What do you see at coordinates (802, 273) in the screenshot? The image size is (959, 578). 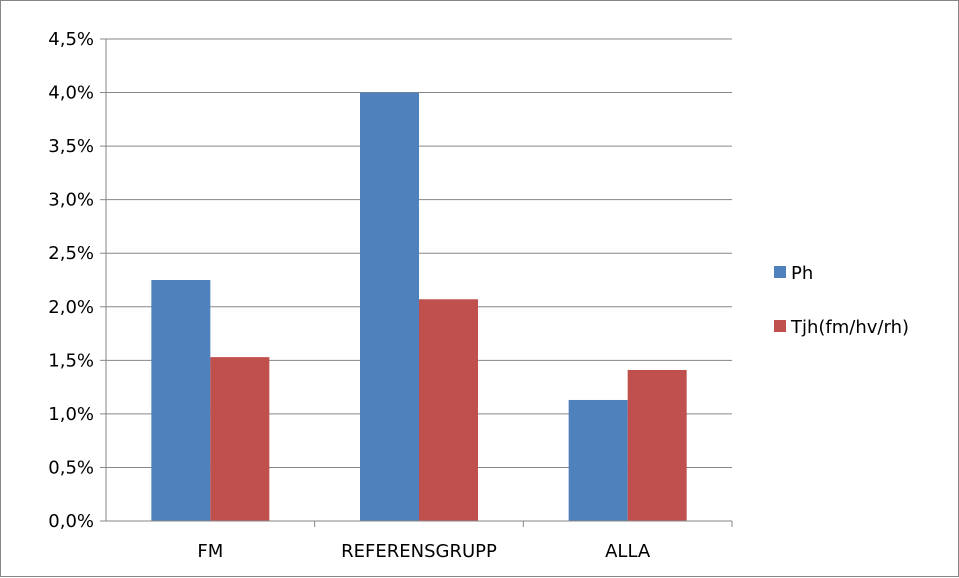 I see `legend-label: Ph` at bounding box center [802, 273].